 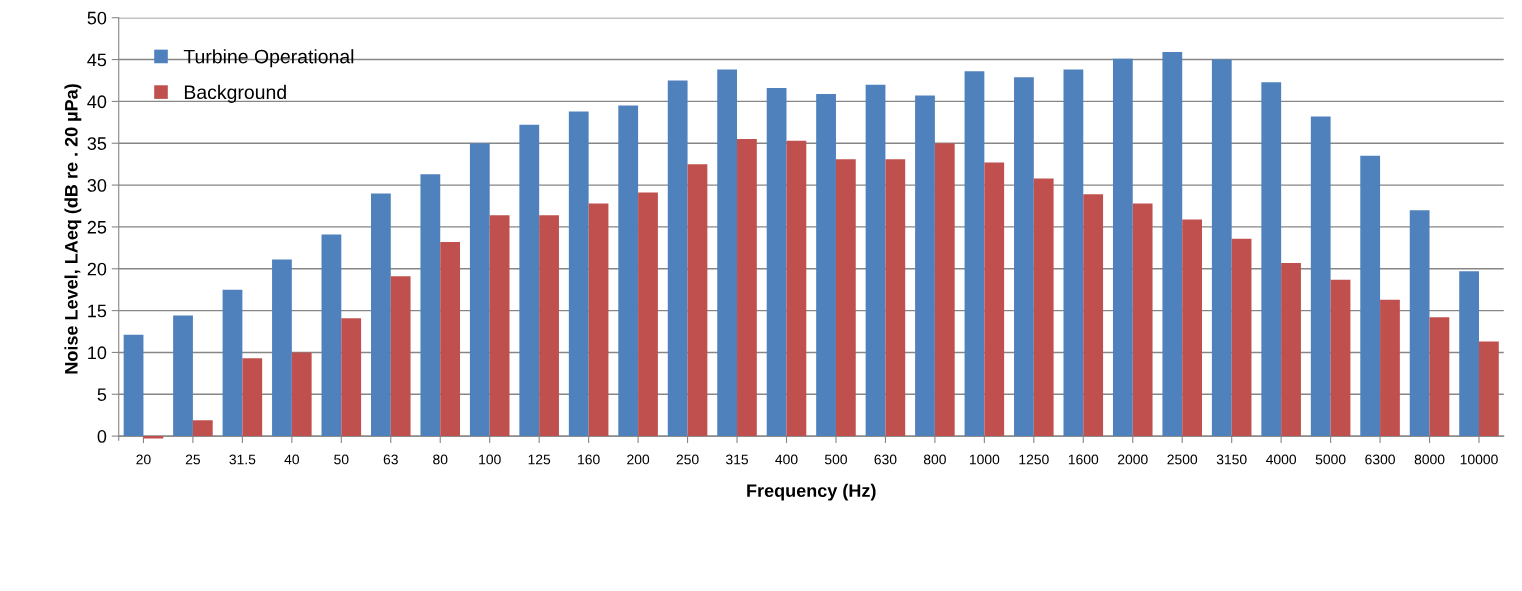 What do you see at coordinates (97, 227) in the screenshot?
I see `y-tick-label: 25` at bounding box center [97, 227].